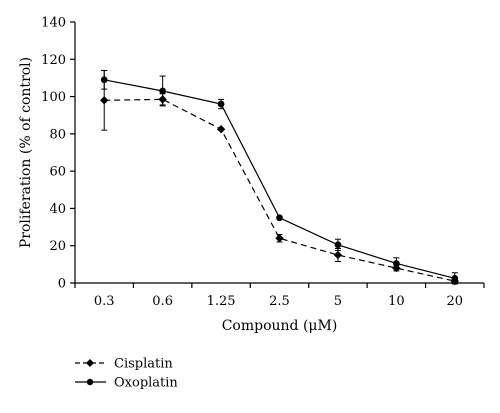 This screenshot has width=500, height=413. I want to click on x-axis-ticks: 0.3 0.6 1.25 2.5 5 10 20, so click(279, 296).